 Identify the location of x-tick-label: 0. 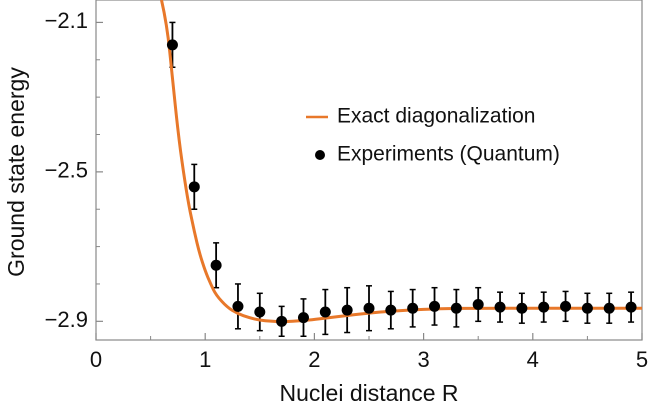
(96, 359).